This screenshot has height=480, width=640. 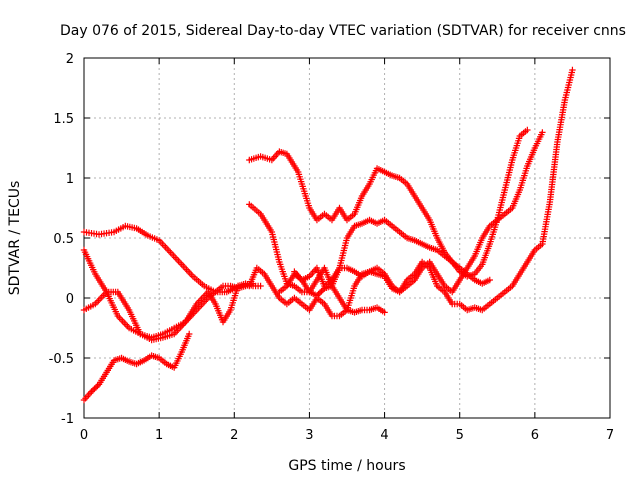 What do you see at coordinates (61, 359) in the screenshot?
I see `y-tick-label: -0.5` at bounding box center [61, 359].